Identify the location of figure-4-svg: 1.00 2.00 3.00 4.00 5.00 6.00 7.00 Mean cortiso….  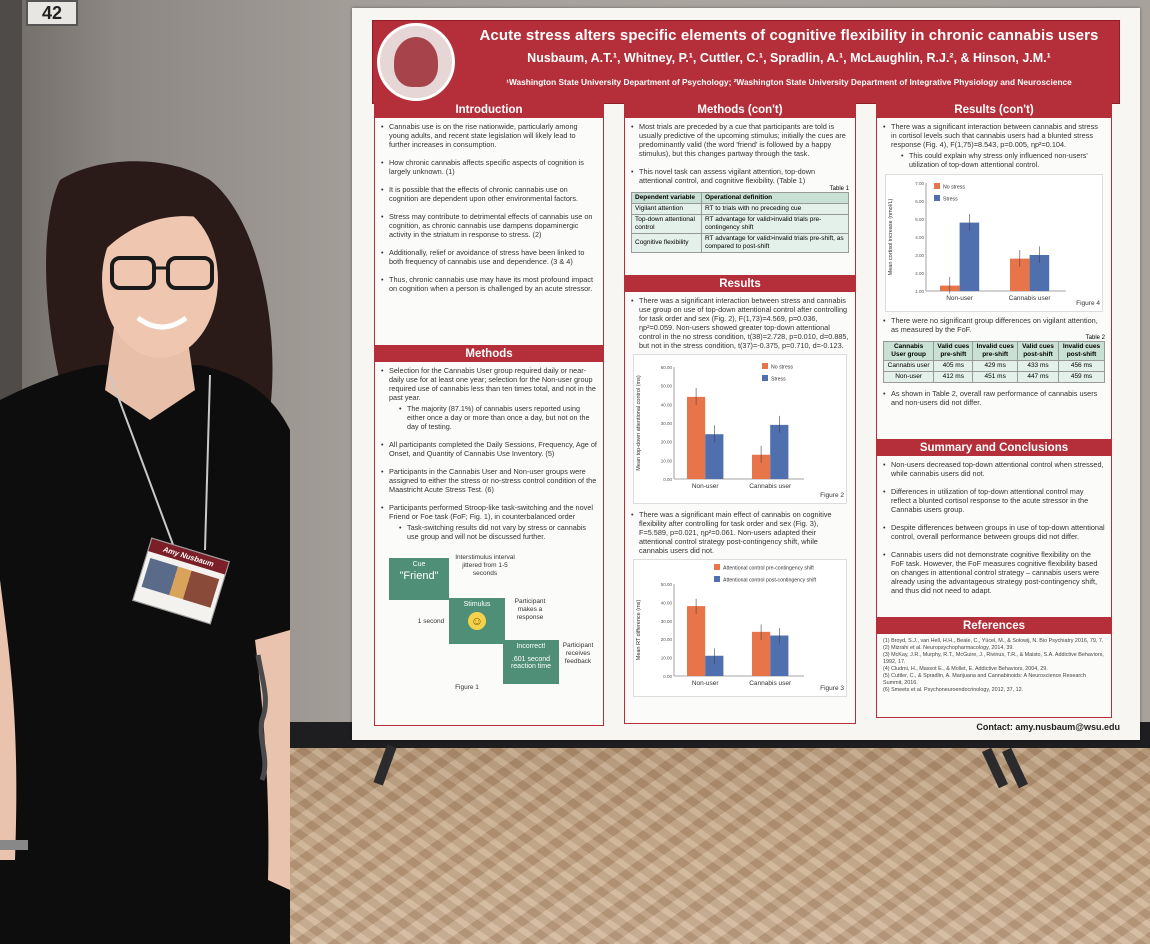
(994, 244).